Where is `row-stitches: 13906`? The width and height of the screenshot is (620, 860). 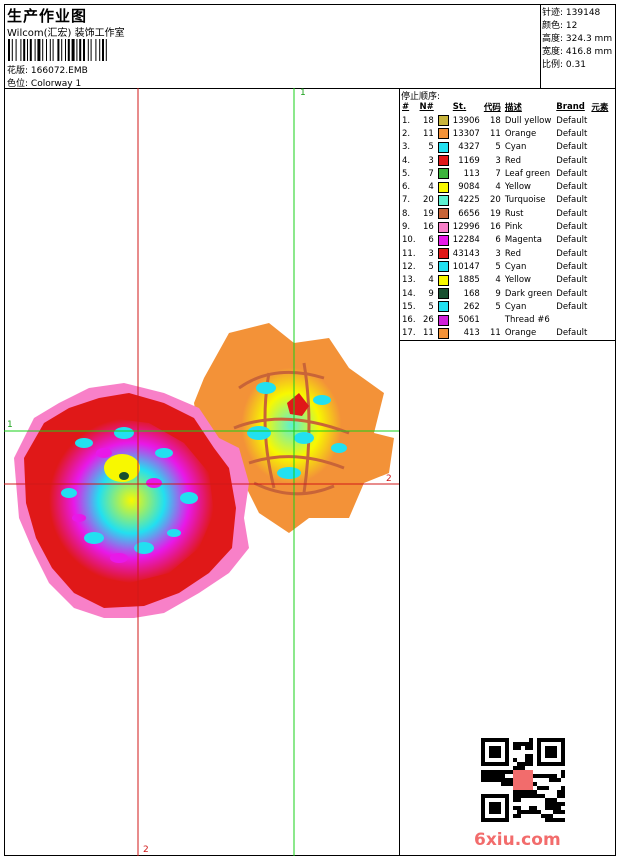 row-stitches: 13906 is located at coordinates (466, 120).